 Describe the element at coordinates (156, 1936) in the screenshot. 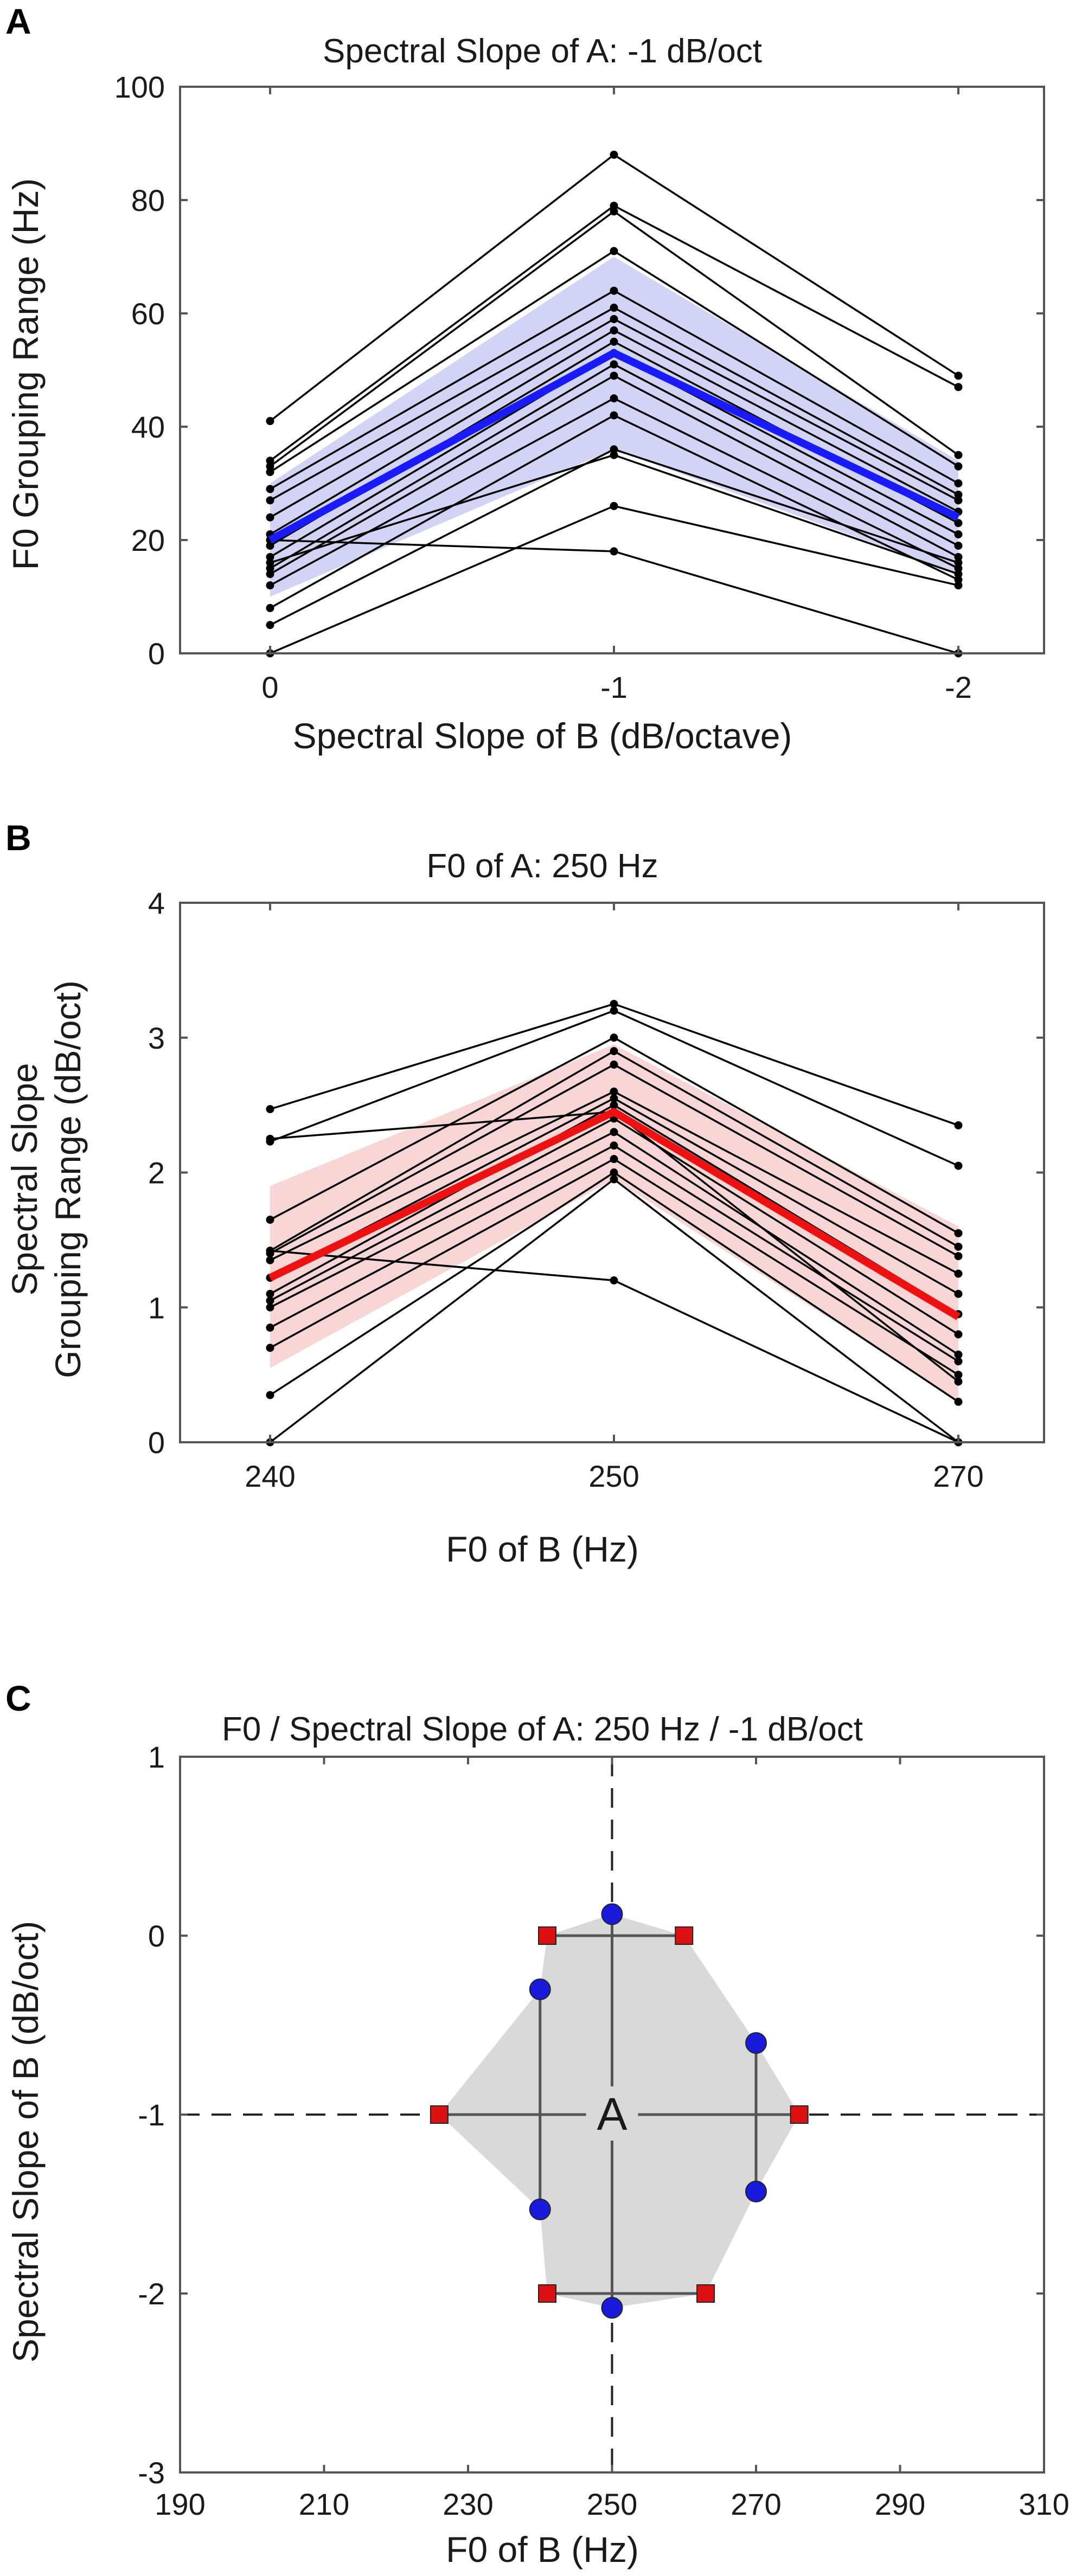

I see `panel-c-y-tick-label: 0` at that location.